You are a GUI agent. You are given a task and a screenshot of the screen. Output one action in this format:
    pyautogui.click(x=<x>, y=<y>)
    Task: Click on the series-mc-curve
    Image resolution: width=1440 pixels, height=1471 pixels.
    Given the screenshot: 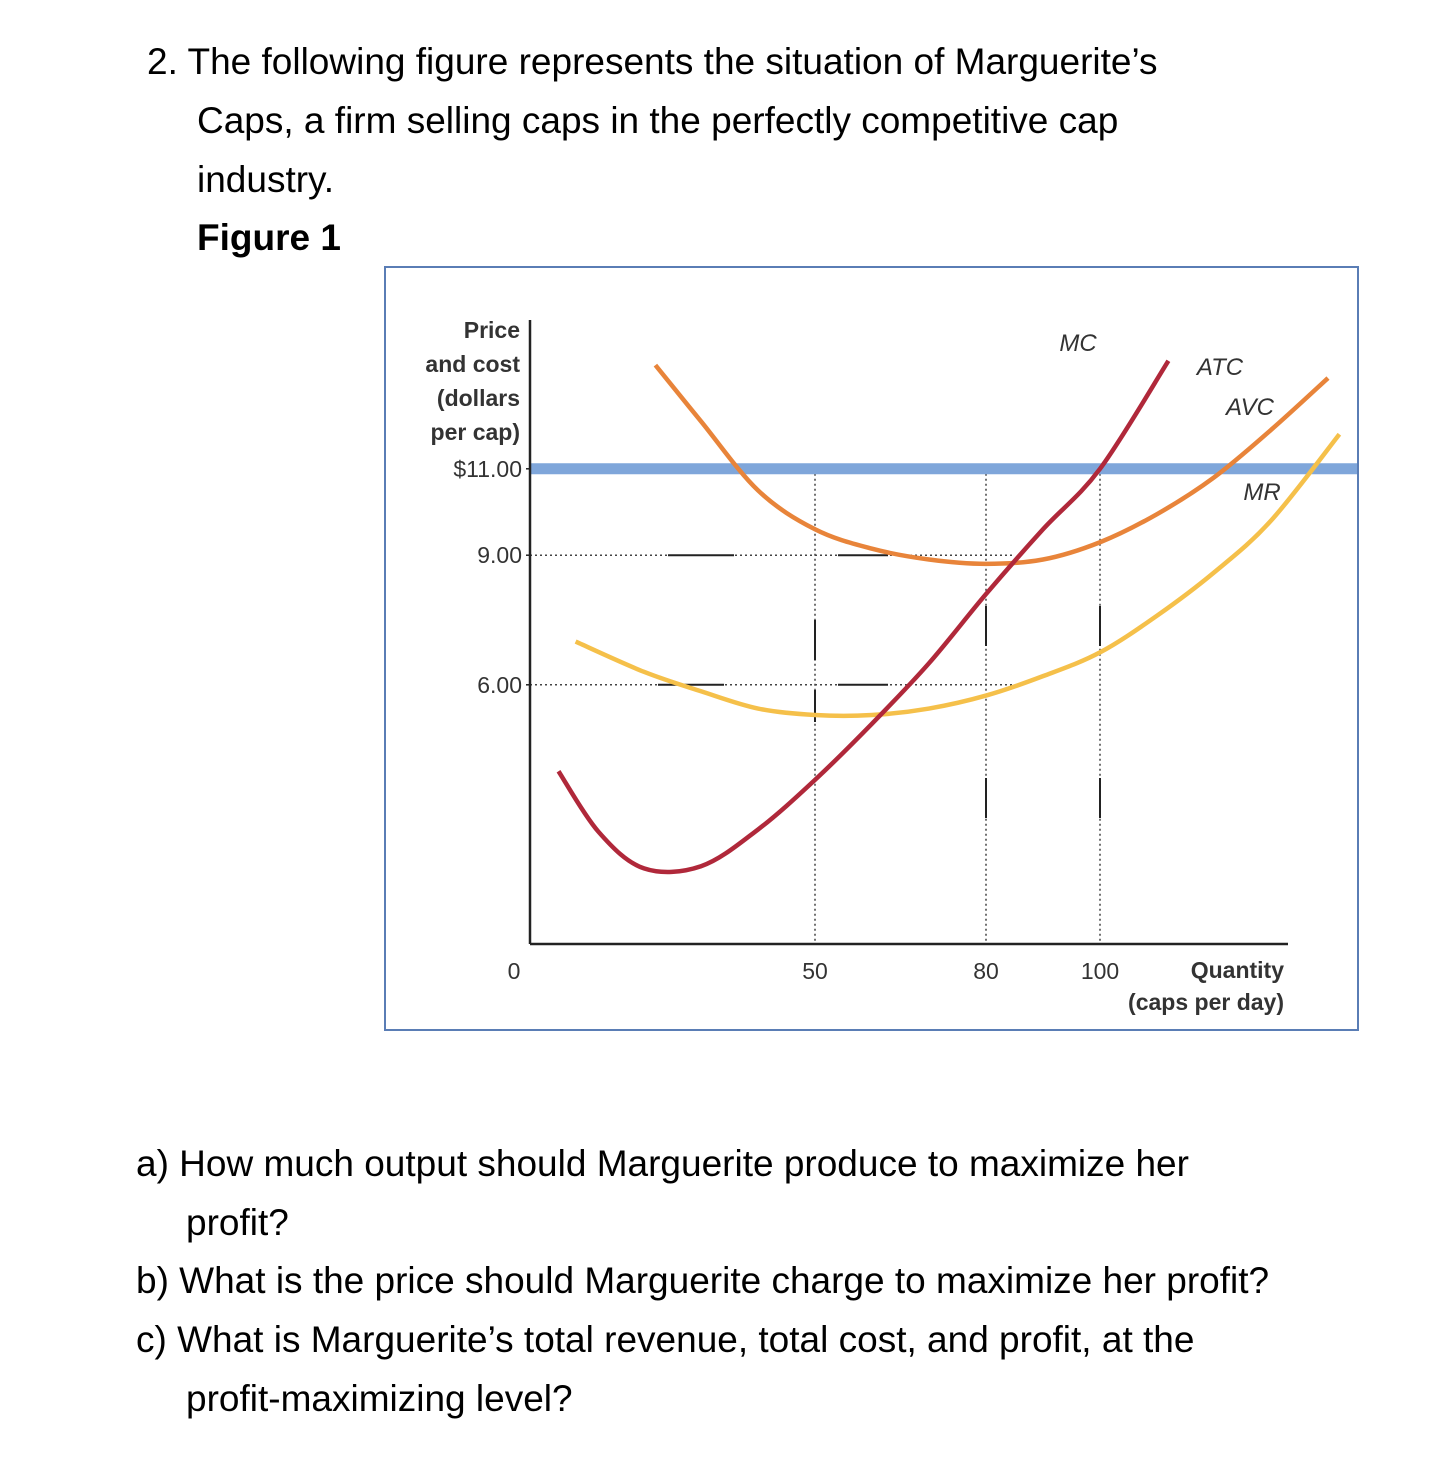 What is the action you would take?
    pyautogui.click(x=863, y=617)
    